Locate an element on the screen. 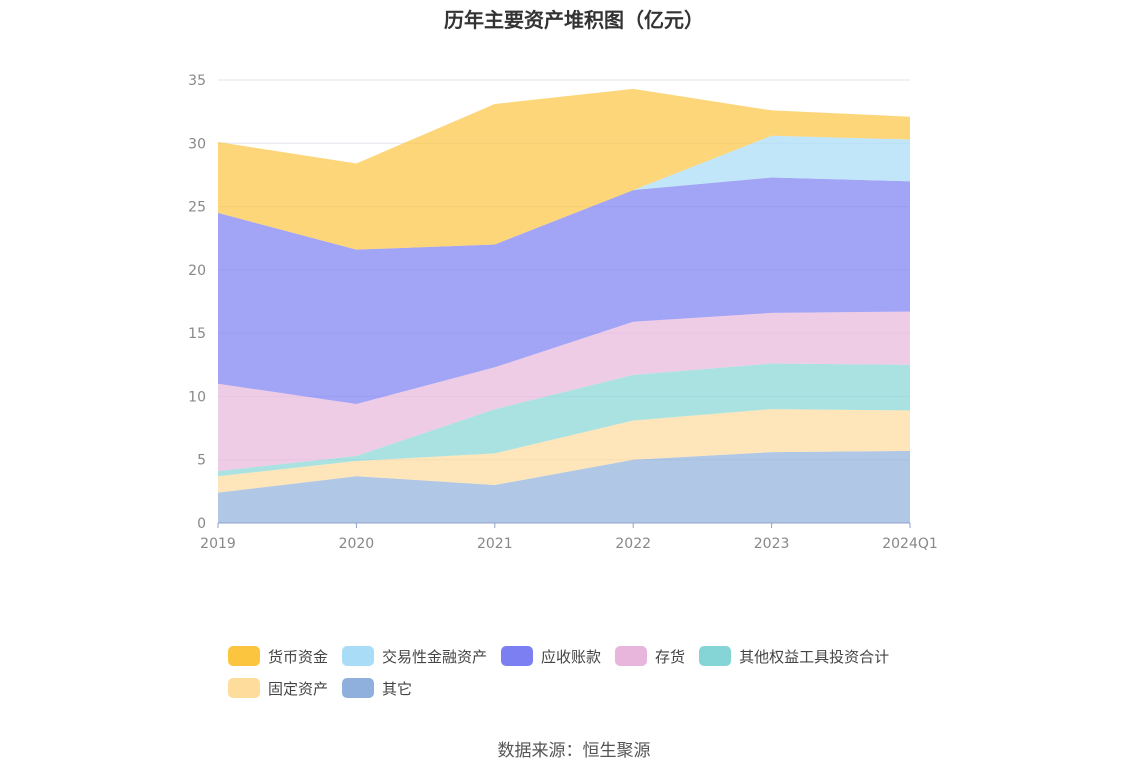 The image size is (1148, 776). y-tick-label: 20 is located at coordinates (197, 271).